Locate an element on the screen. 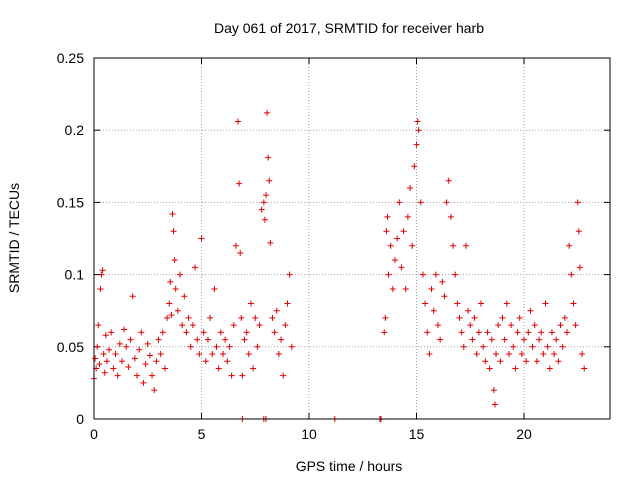  y-tick-label: 0.2 is located at coordinates (75, 130).